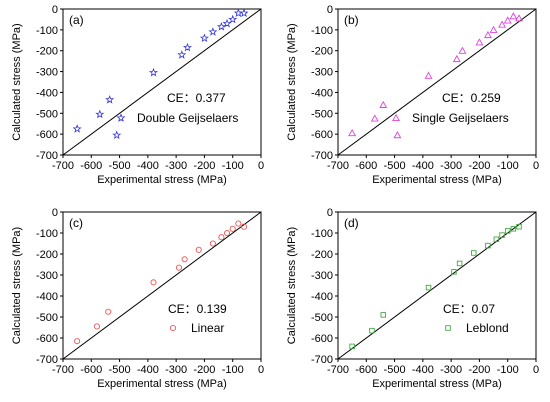 The image size is (550, 402). I want to click on y-axis-label: Calculated stress (MPa), so click(17, 285).